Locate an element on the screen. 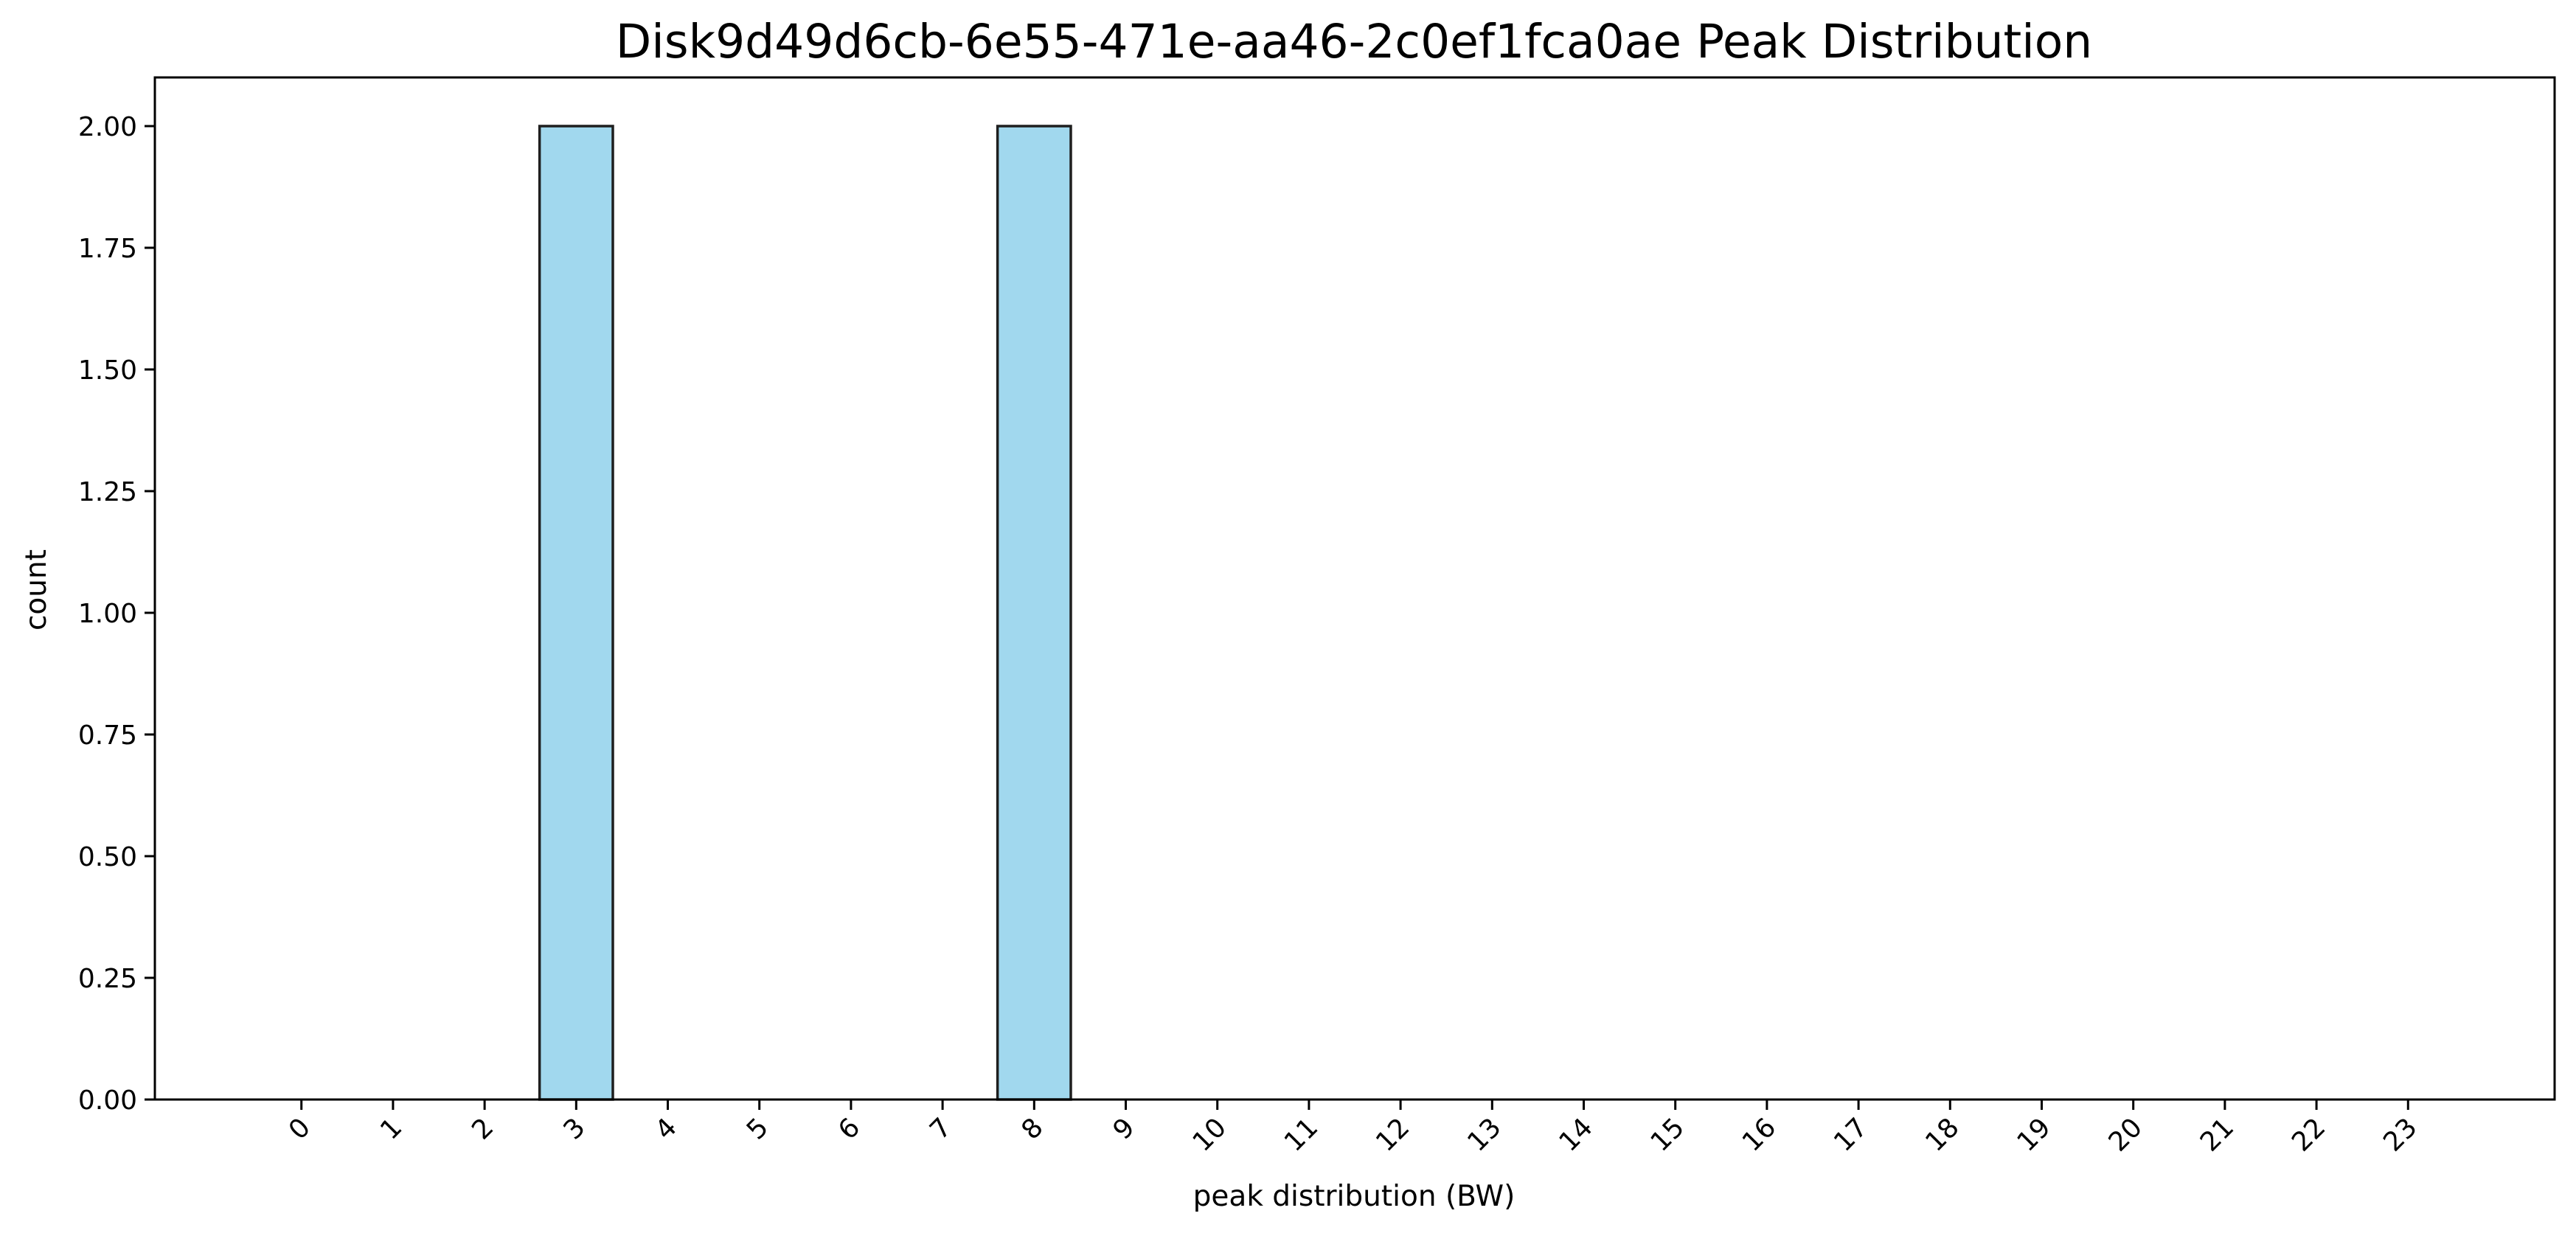 This screenshot has height=1233, width=2576. x-tick-label: 2 is located at coordinates (482, 1128).